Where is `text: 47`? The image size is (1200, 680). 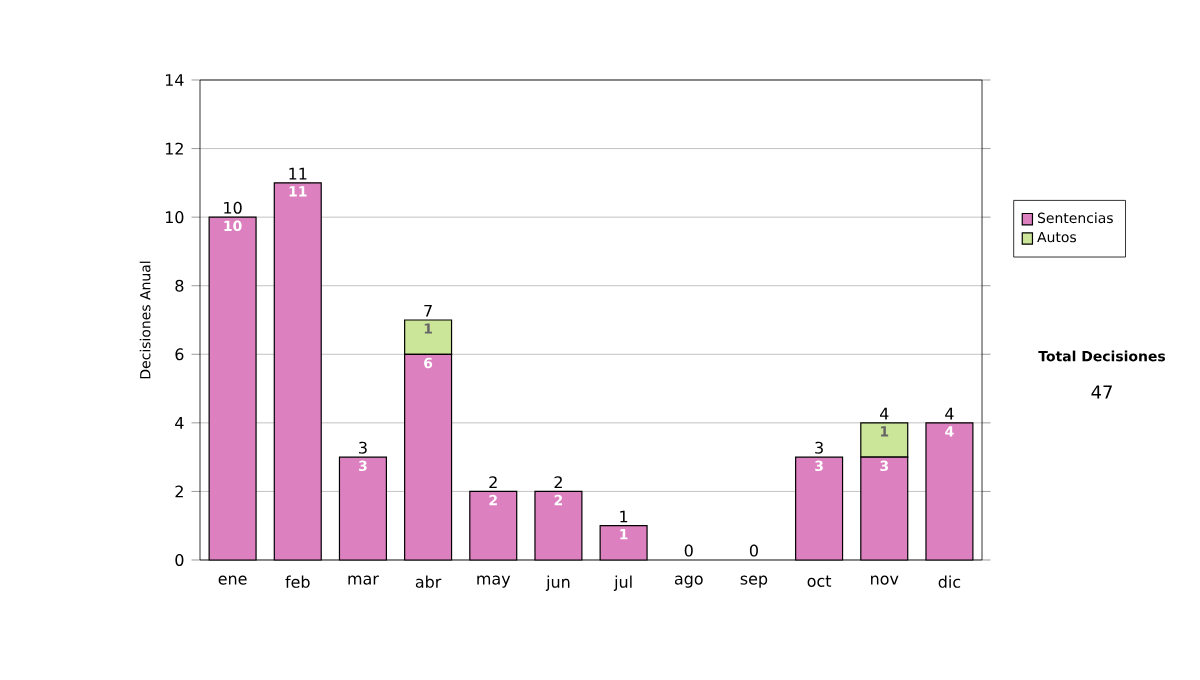
text: 47 is located at coordinates (1101, 392).